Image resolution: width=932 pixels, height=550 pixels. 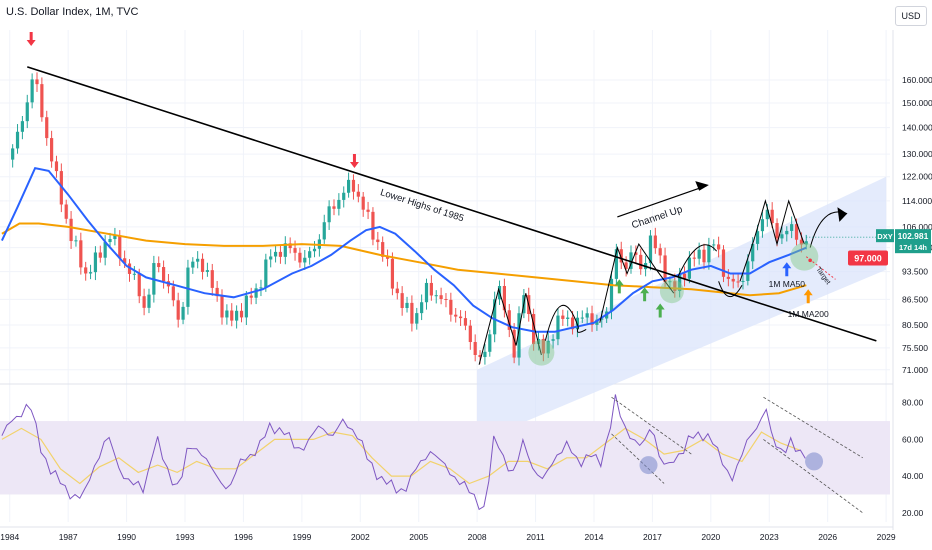 I want to click on time-tick-label: 2011, so click(x=535, y=537).